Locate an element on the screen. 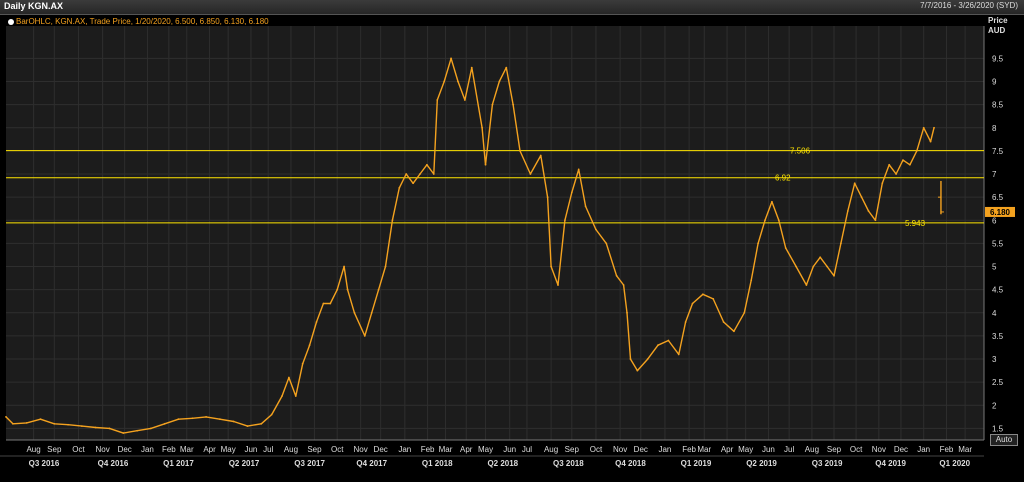 Image resolution: width=1024 pixels, height=482 pixels. quarter-tick-label: Q3 2016 is located at coordinates (44, 463).